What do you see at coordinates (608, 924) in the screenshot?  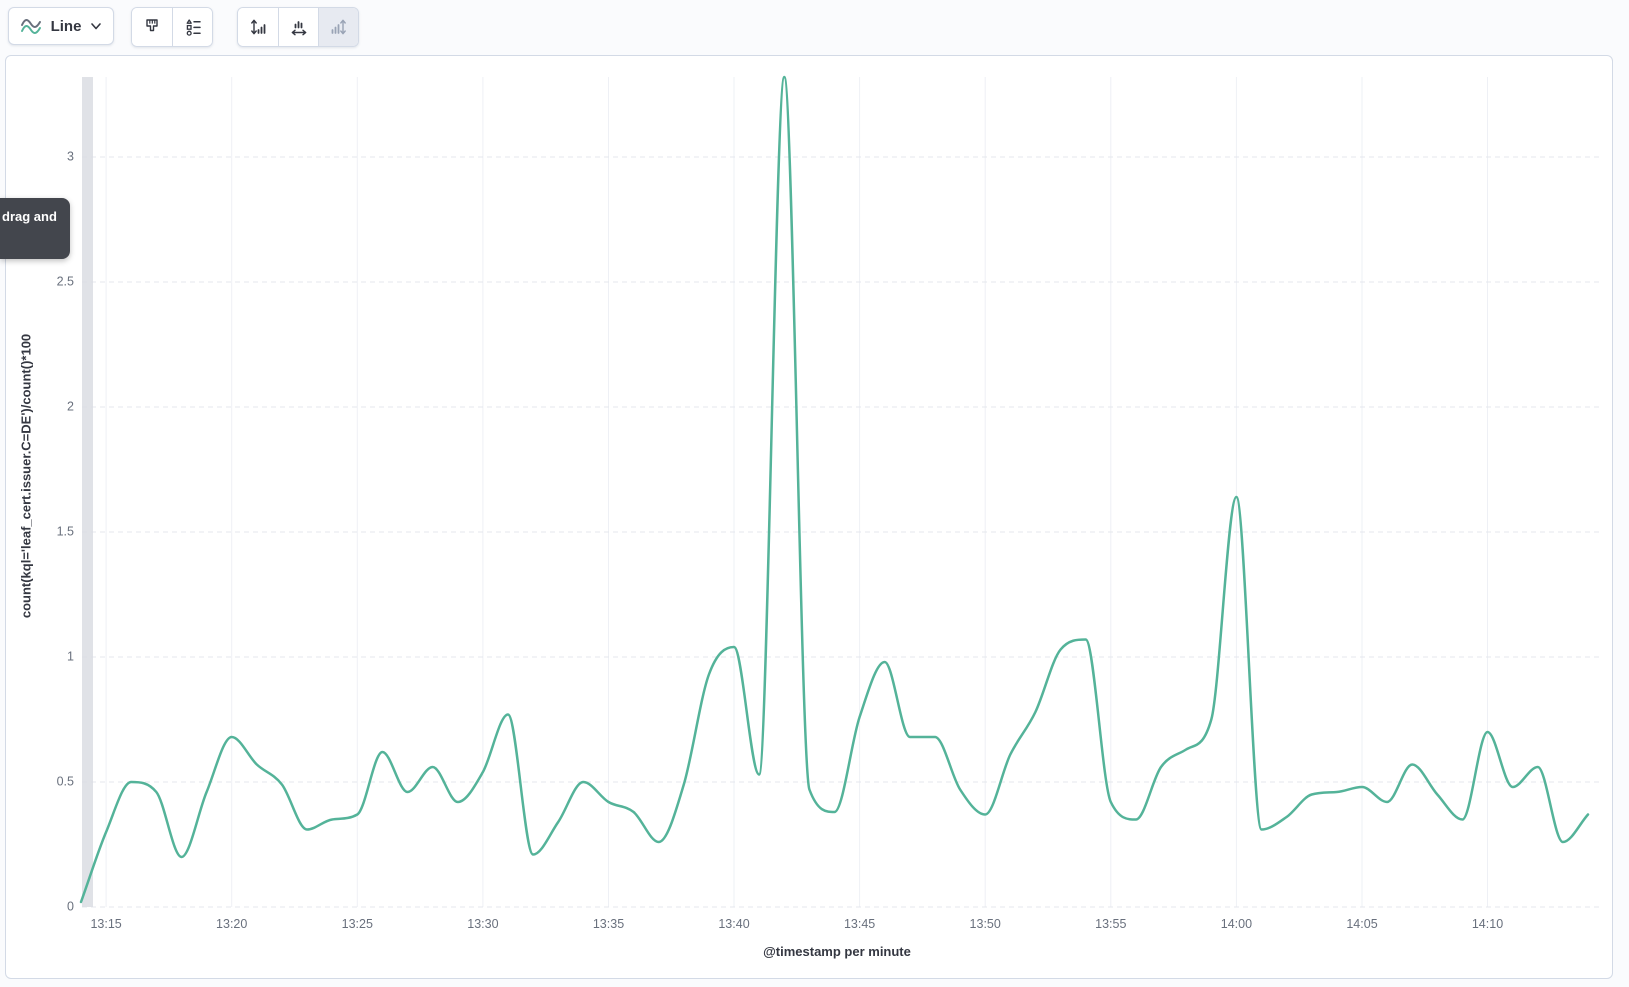 I see `x-tick-label: 13:35` at bounding box center [608, 924].